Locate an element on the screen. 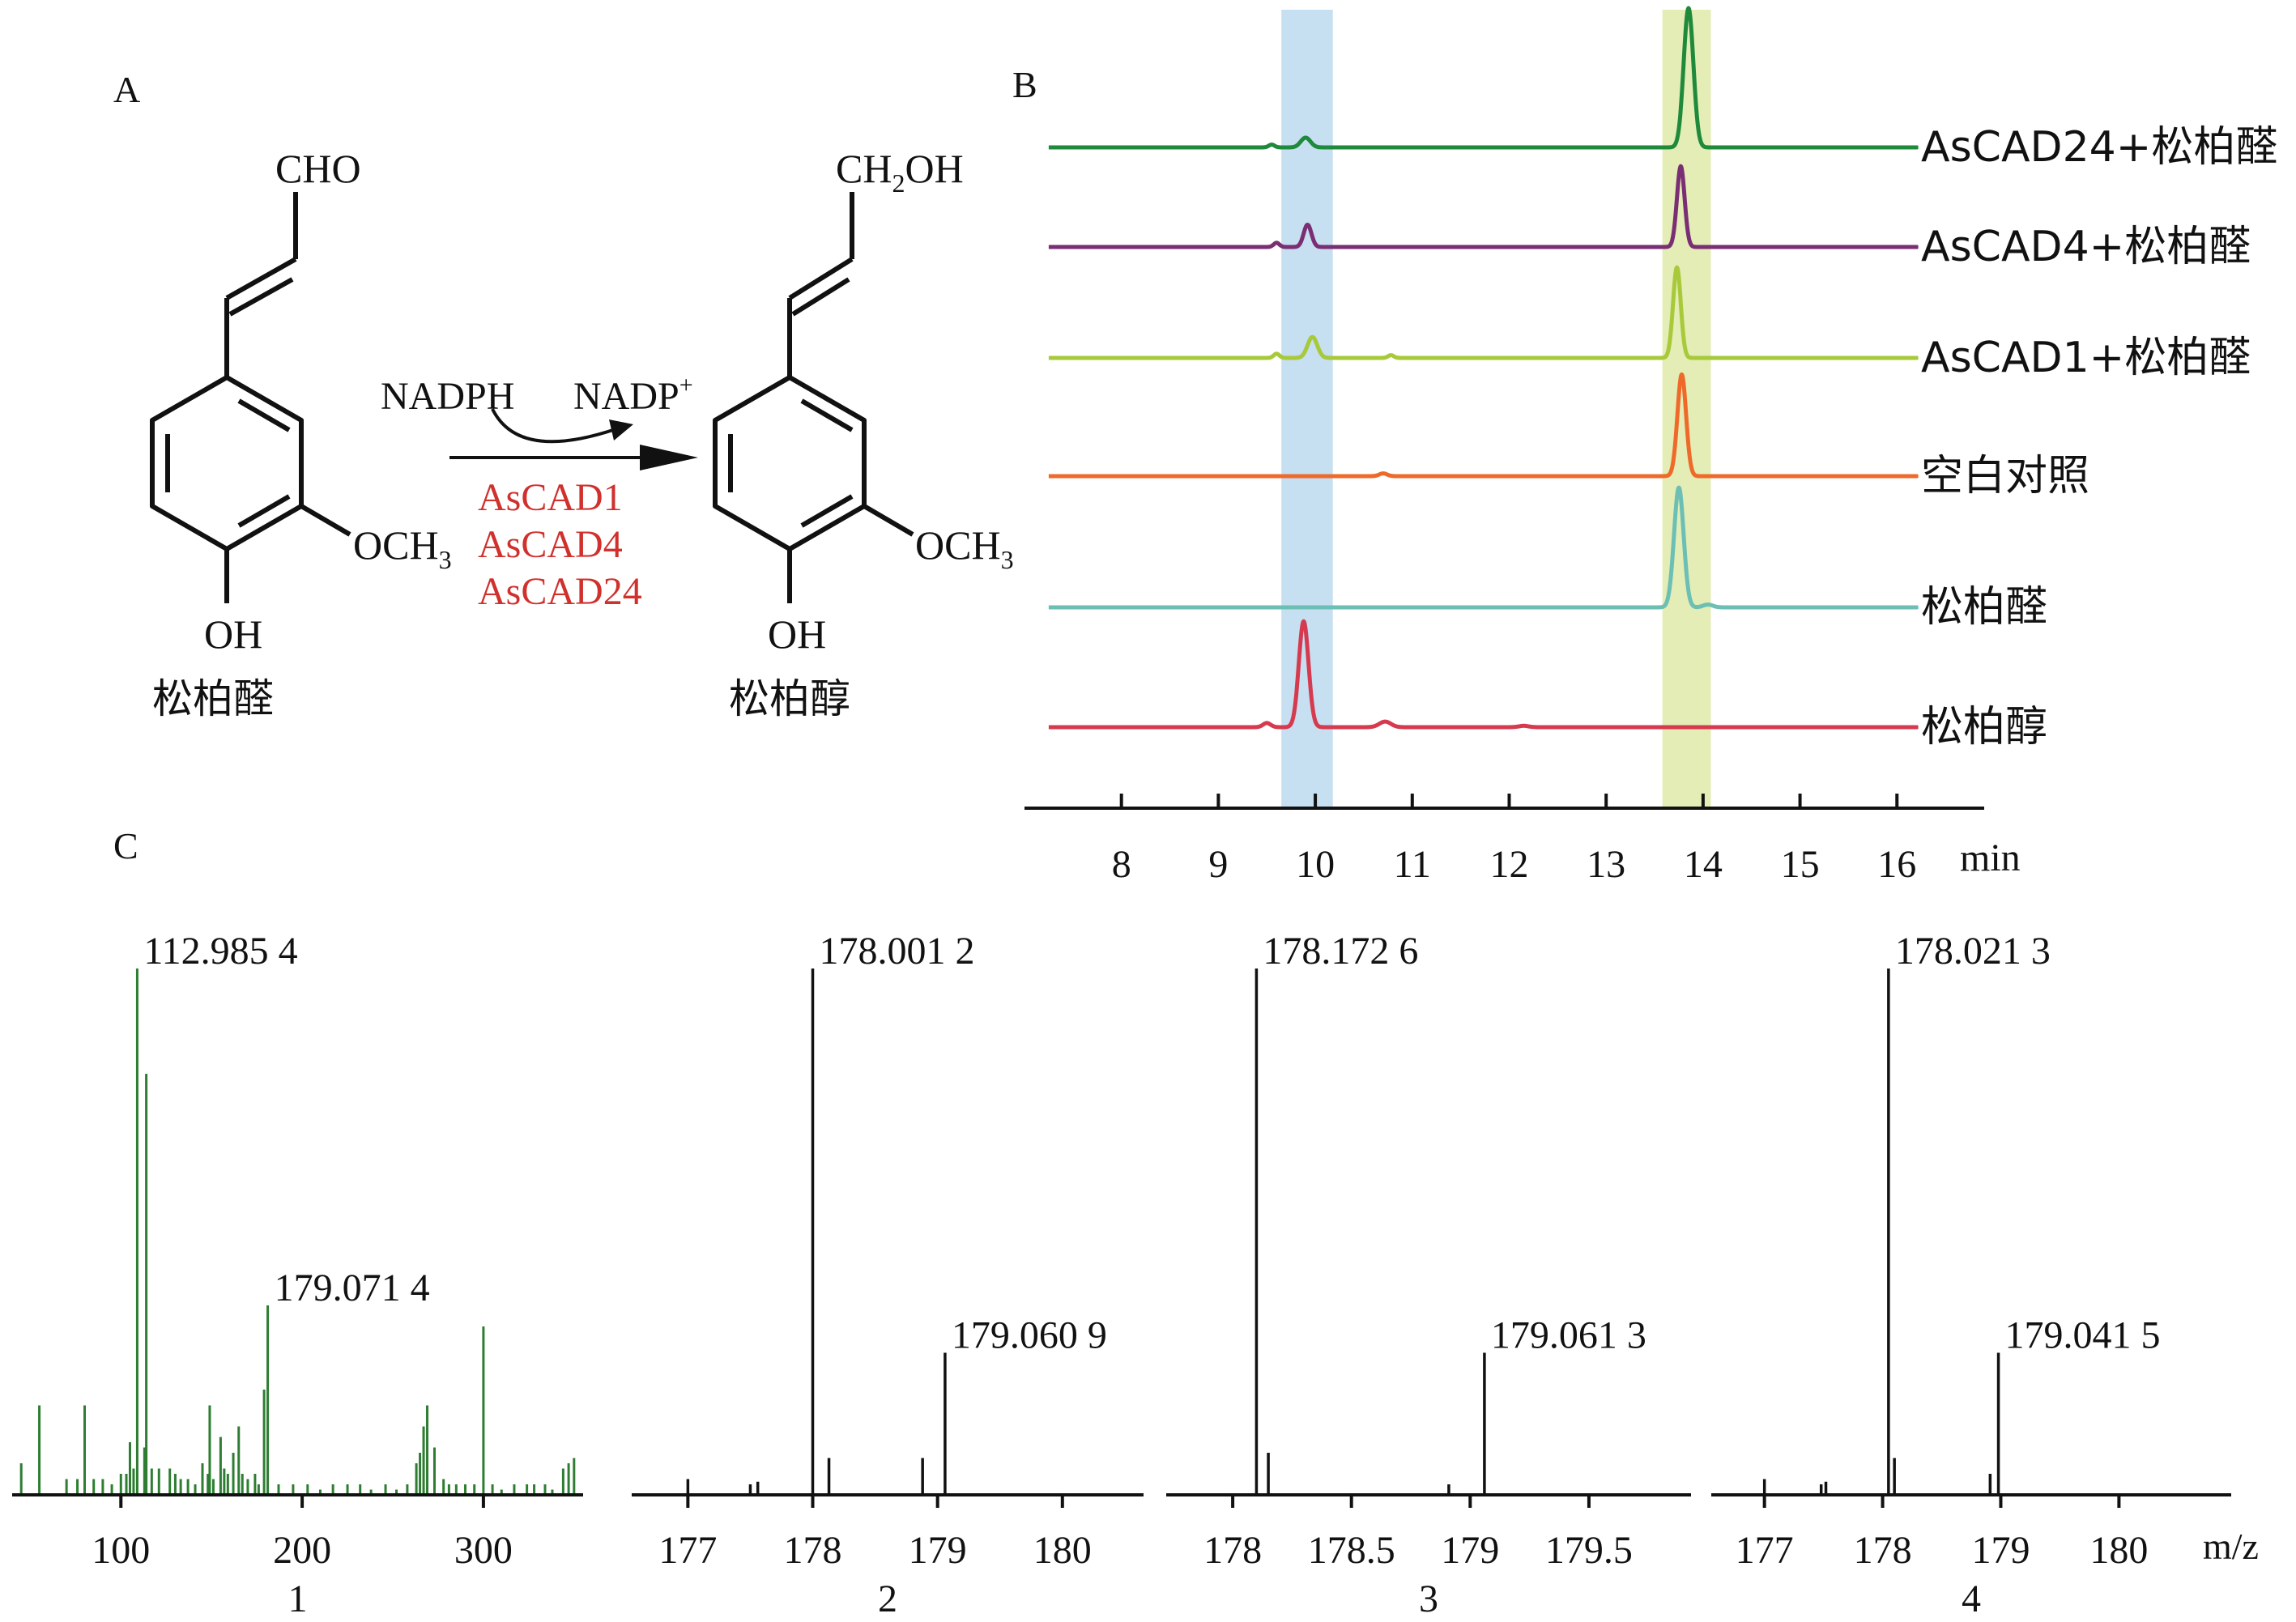  panel-label-c: C is located at coordinates (126, 845).